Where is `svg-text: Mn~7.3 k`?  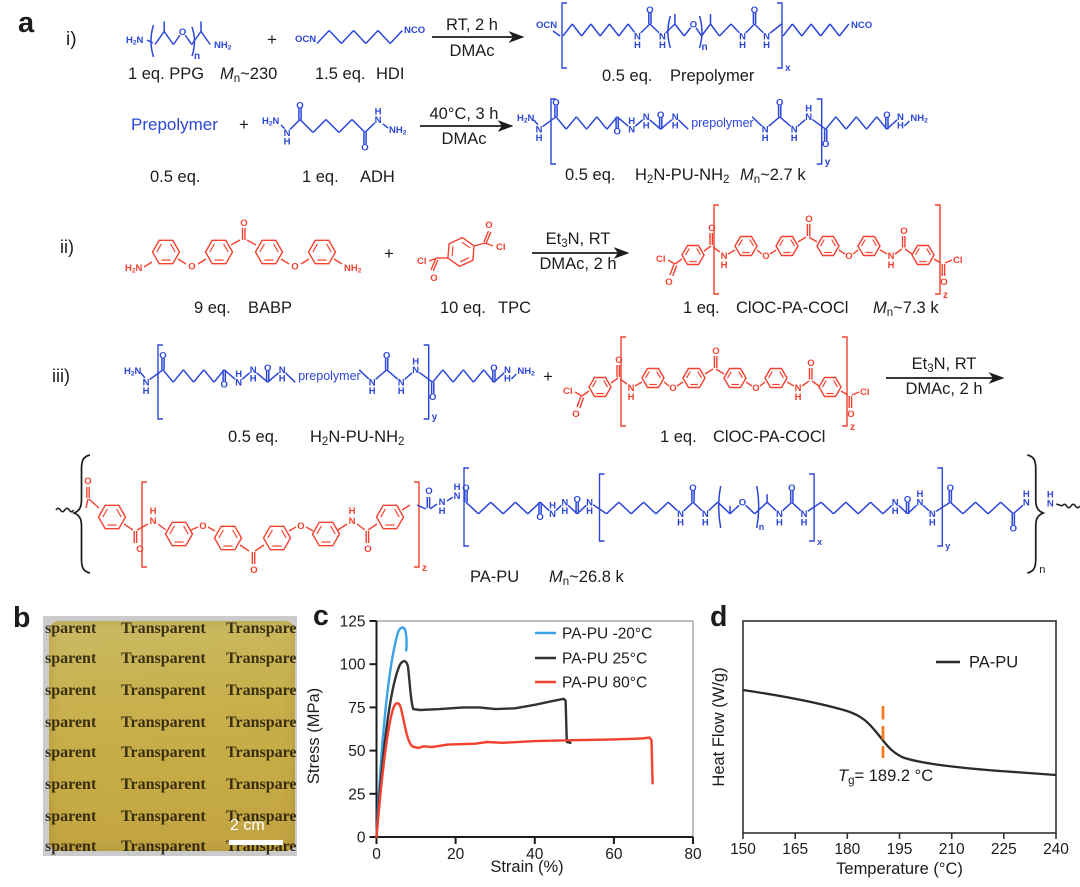
svg-text: Mn~7.3 k is located at coordinates (906, 309).